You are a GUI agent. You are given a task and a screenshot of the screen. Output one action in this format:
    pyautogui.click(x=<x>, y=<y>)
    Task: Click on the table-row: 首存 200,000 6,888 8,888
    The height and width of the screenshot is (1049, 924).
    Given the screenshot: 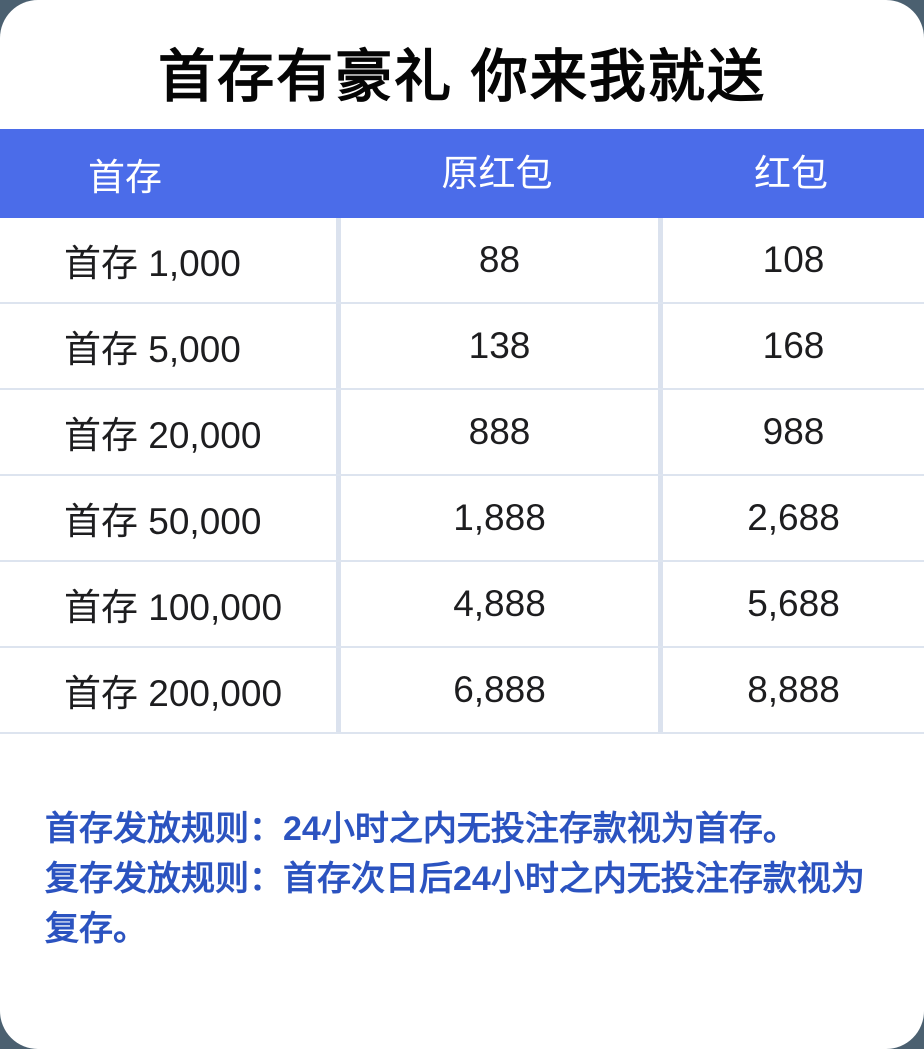 What is the action you would take?
    pyautogui.click(x=462, y=691)
    